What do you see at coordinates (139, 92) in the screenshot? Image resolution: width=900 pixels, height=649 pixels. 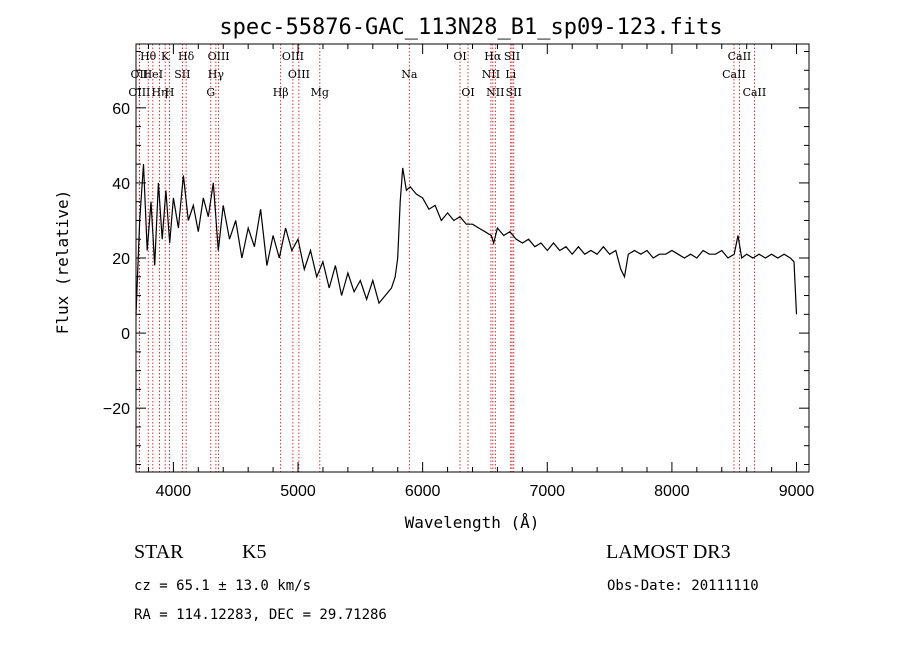 I see `line-label-2: OIII` at bounding box center [139, 92].